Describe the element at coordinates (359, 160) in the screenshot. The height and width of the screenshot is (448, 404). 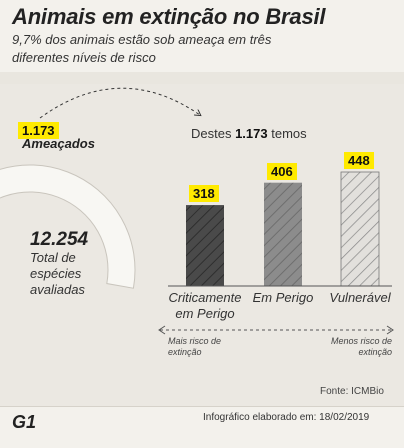
I see `bar-value-label: 448` at that location.